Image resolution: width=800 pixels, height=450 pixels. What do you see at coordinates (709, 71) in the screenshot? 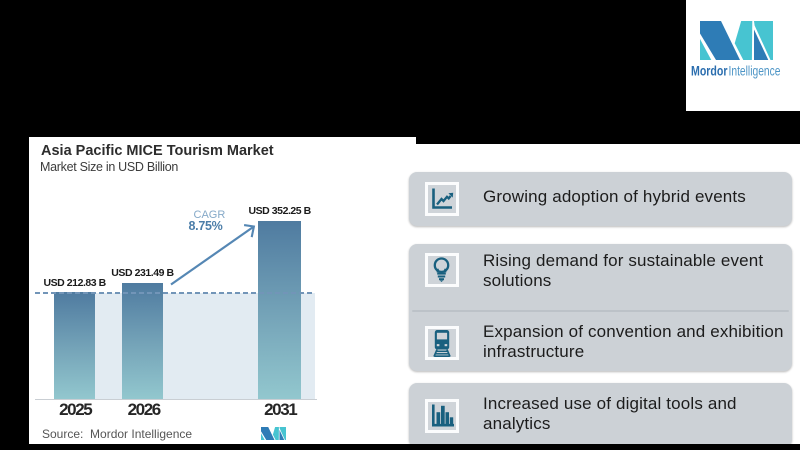
I see `svg-text: Mordor` at bounding box center [709, 71].